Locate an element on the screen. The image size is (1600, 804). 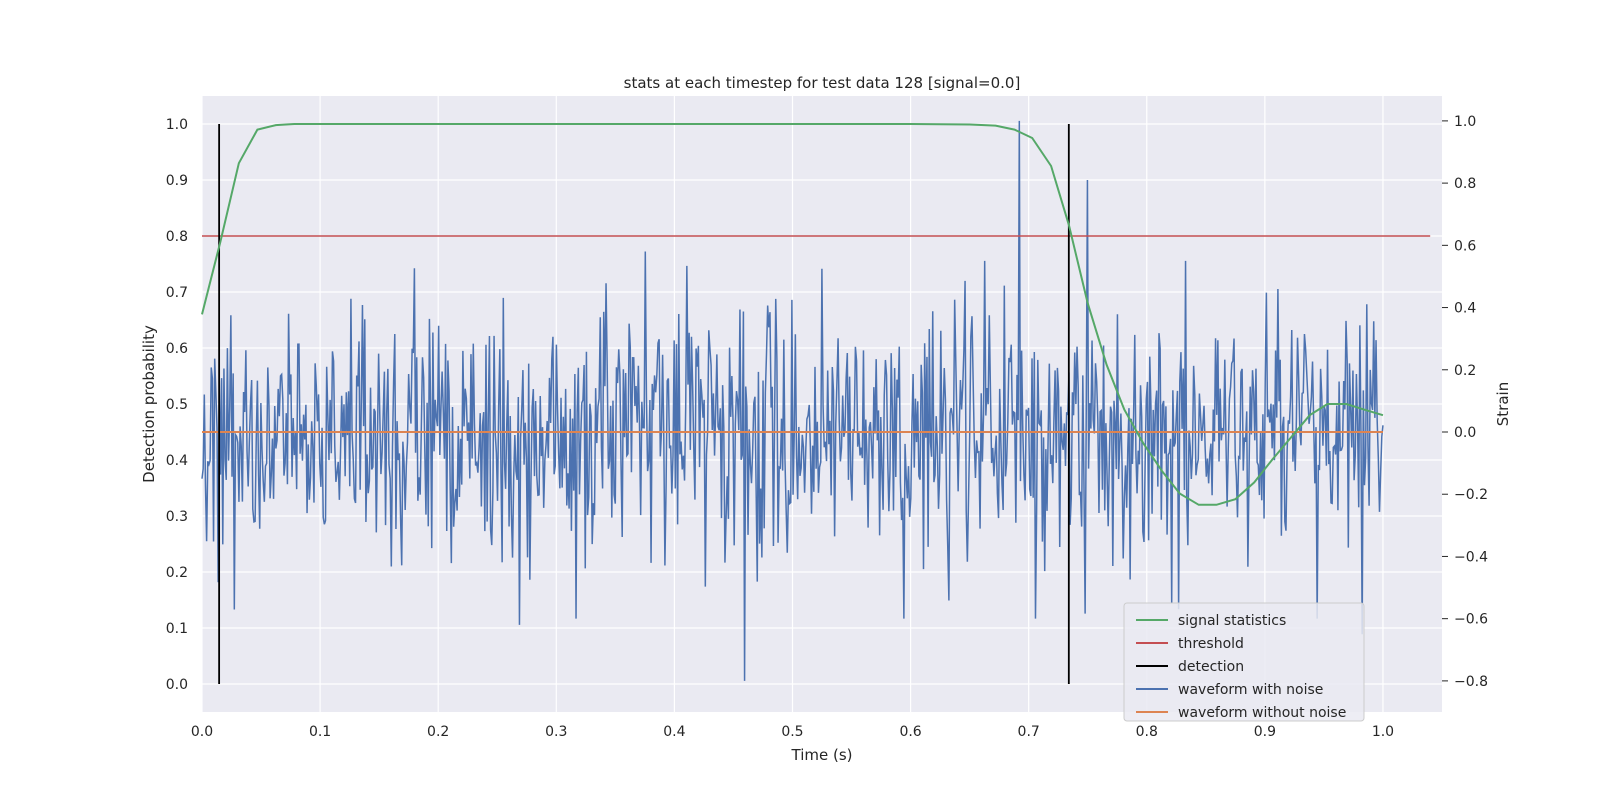
legend-label: signal statistics is located at coordinates (1232, 621).